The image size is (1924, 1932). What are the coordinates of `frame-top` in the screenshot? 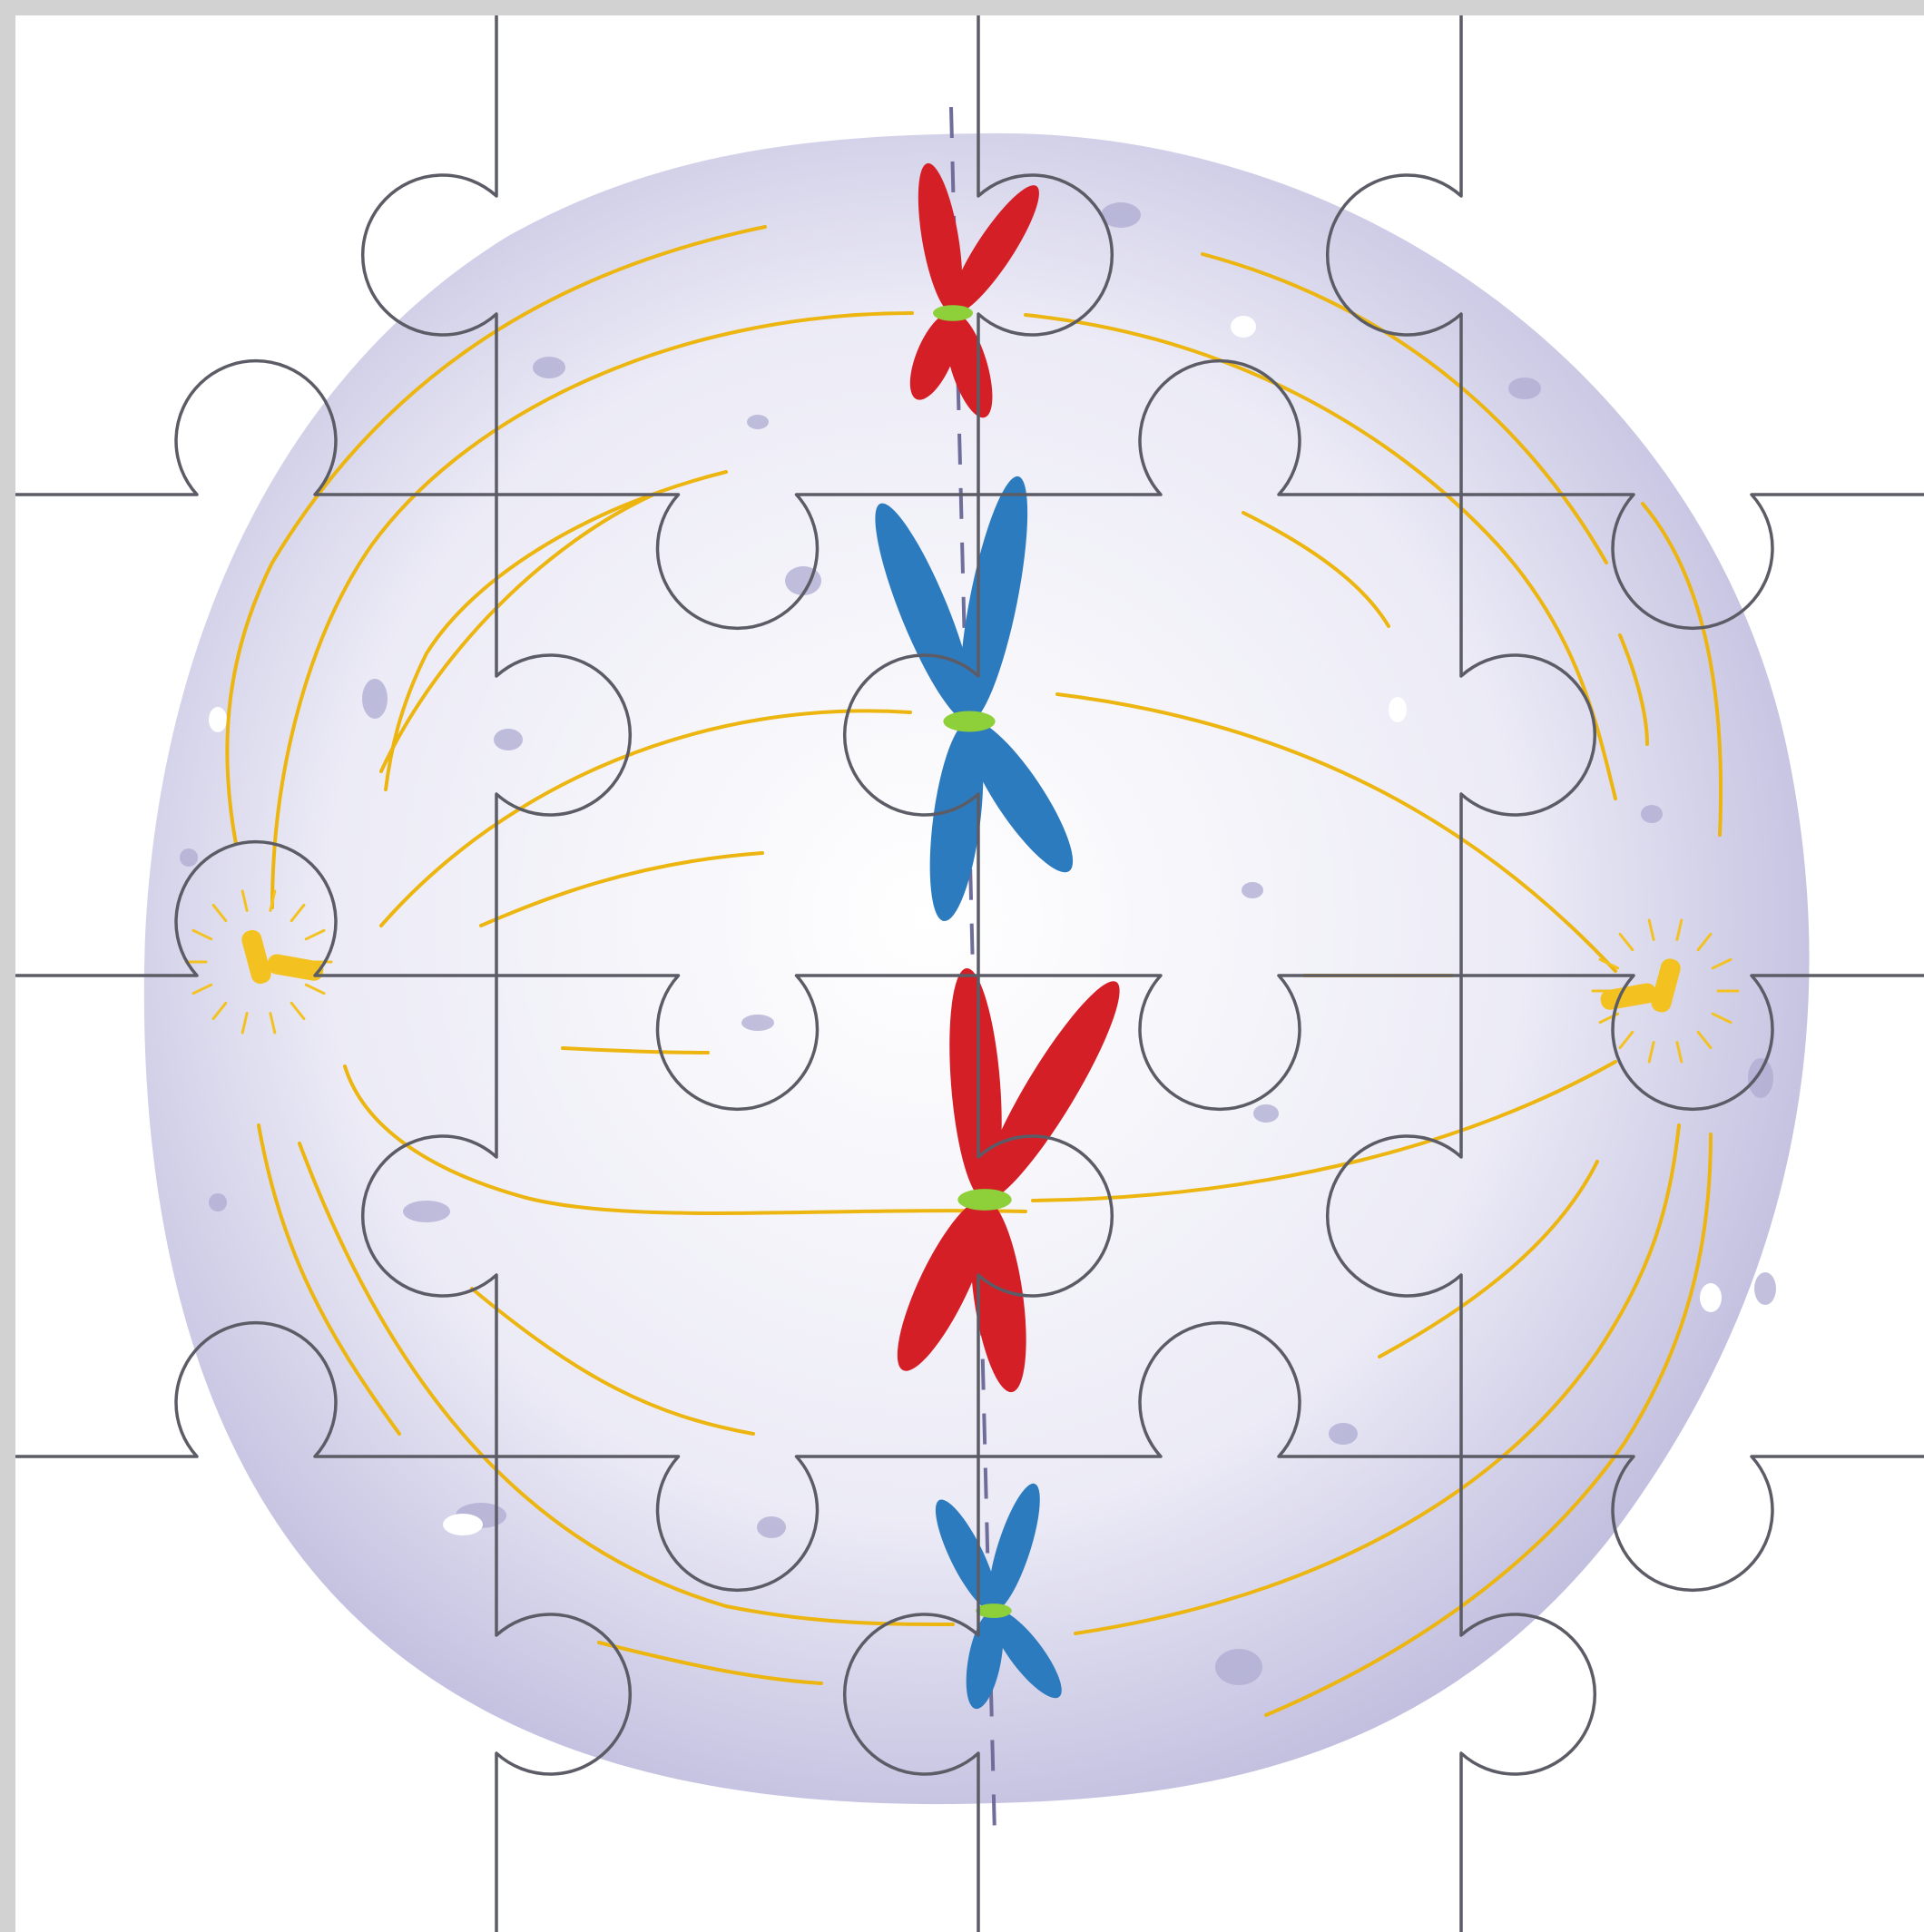 It's located at (962, 7).